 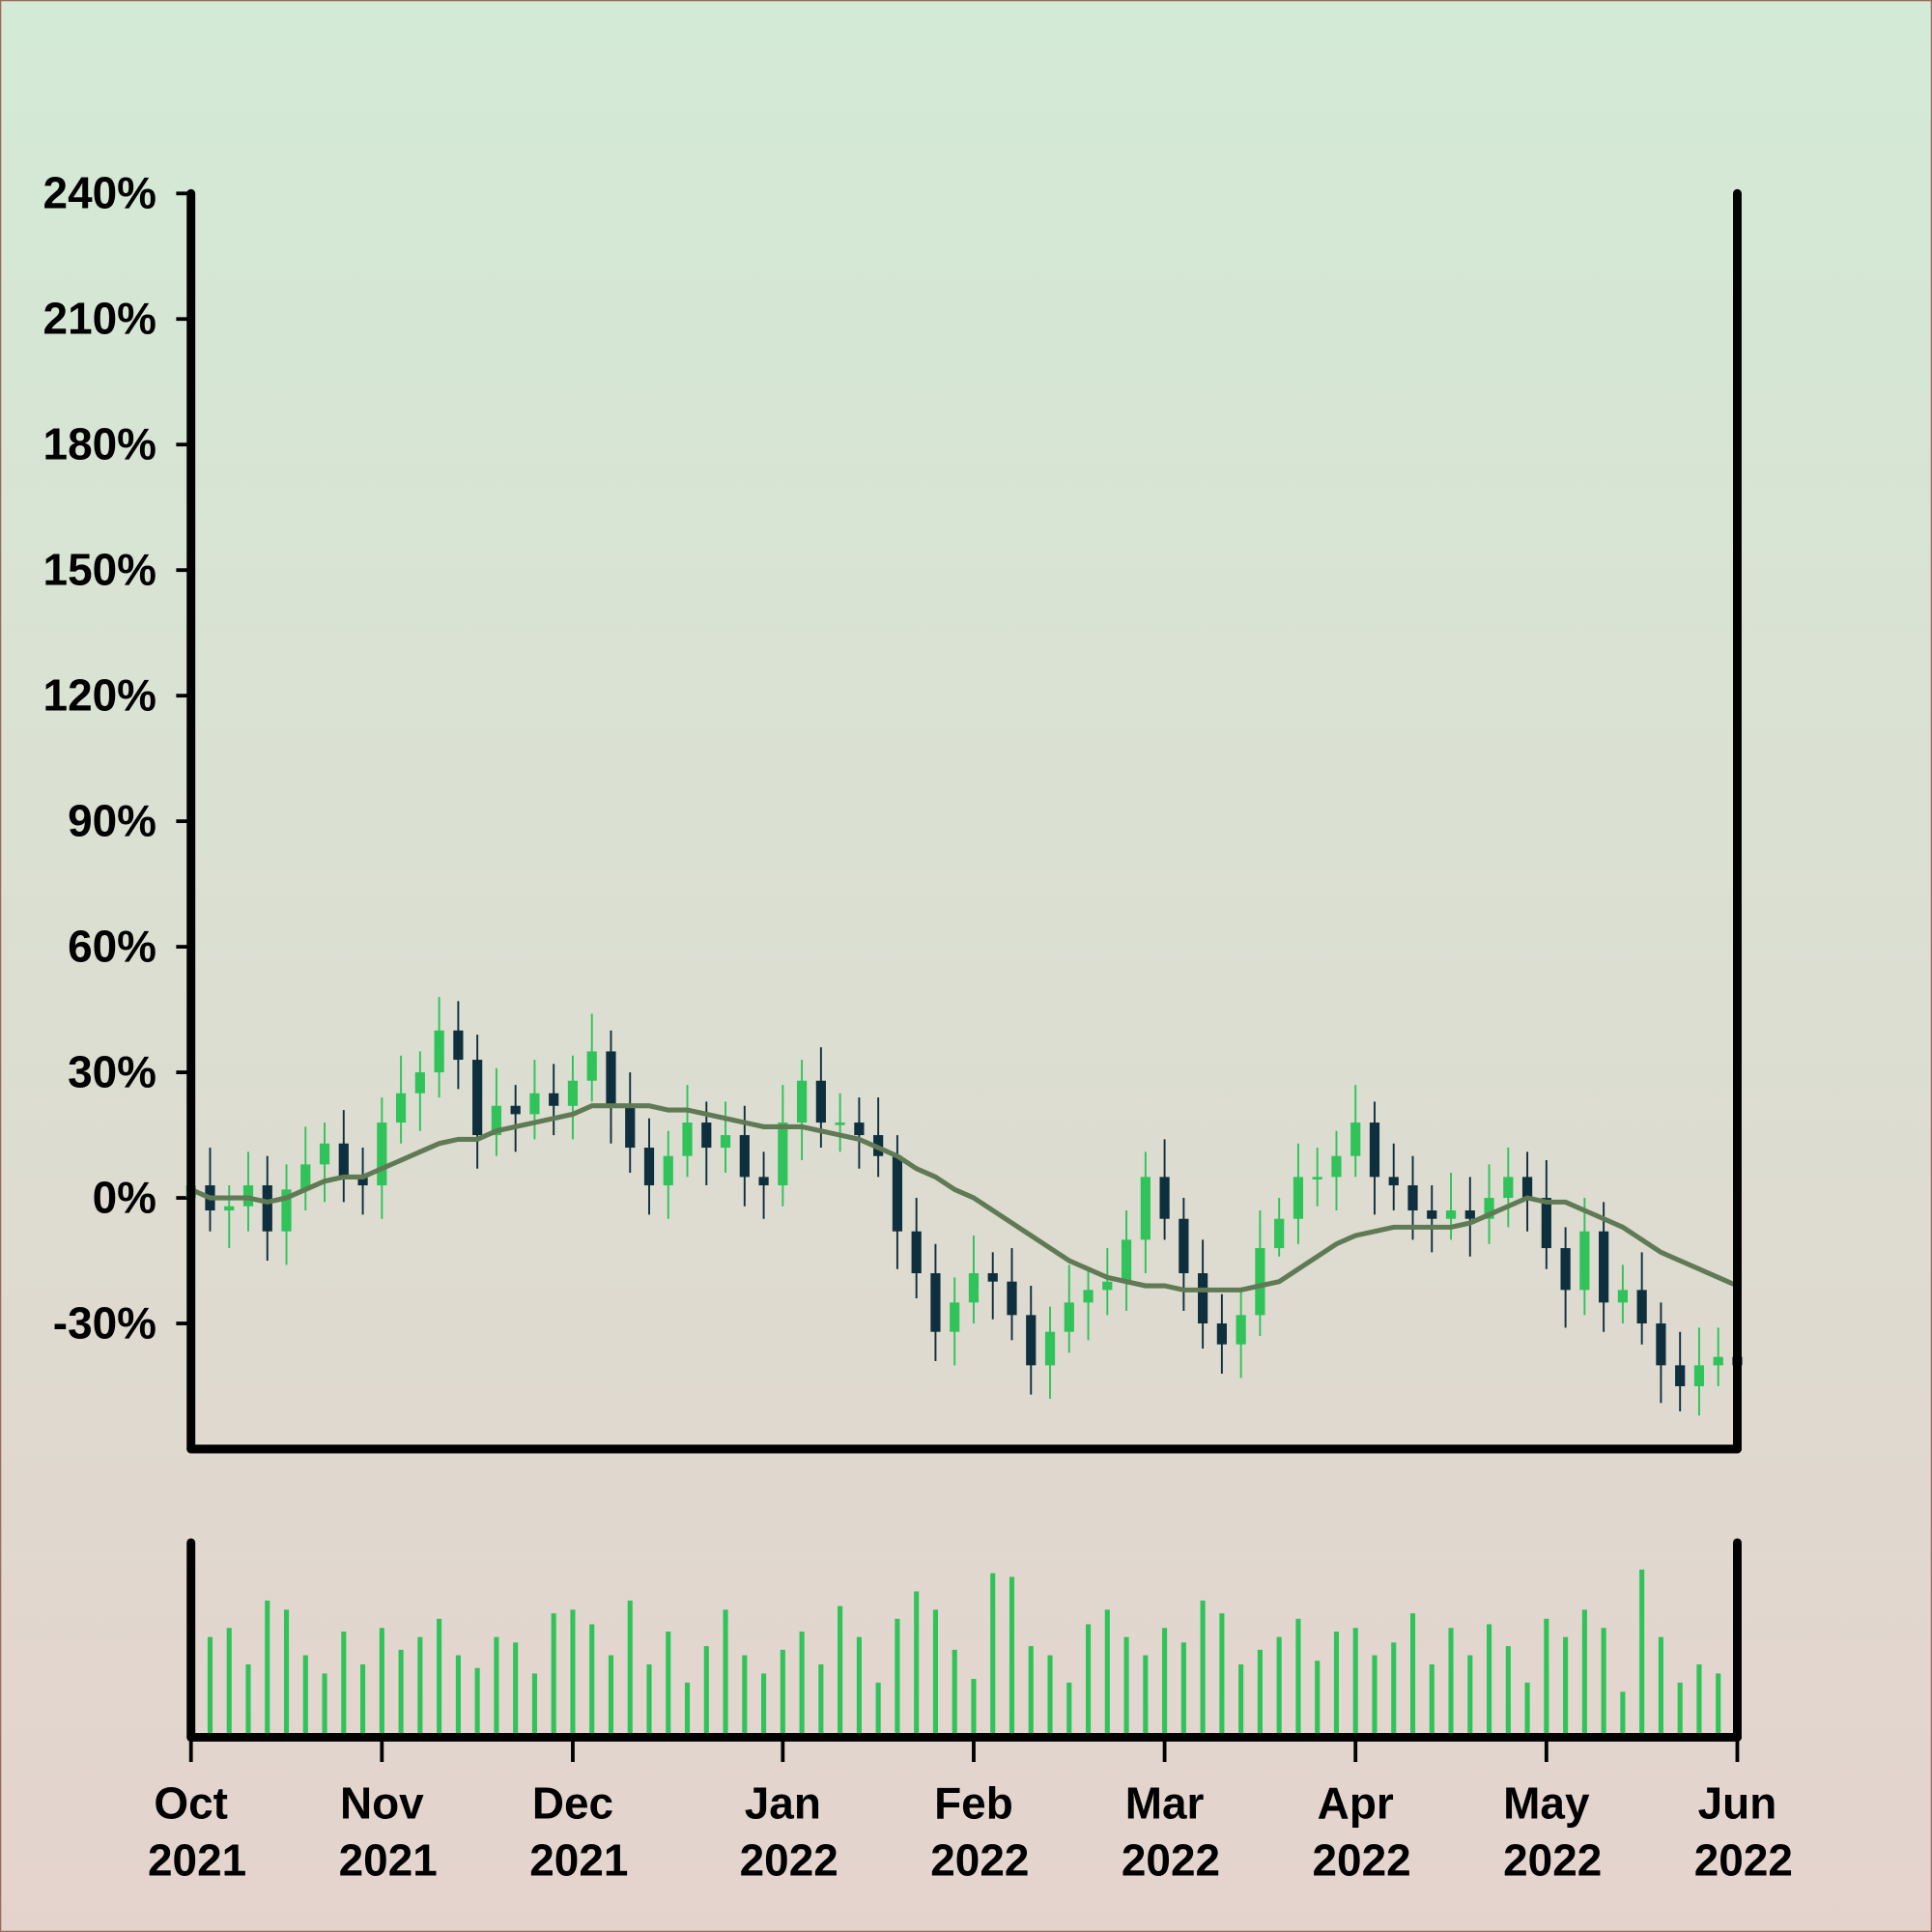 What do you see at coordinates (99, 694) in the screenshot?
I see `y-tick-label: 120%` at bounding box center [99, 694].